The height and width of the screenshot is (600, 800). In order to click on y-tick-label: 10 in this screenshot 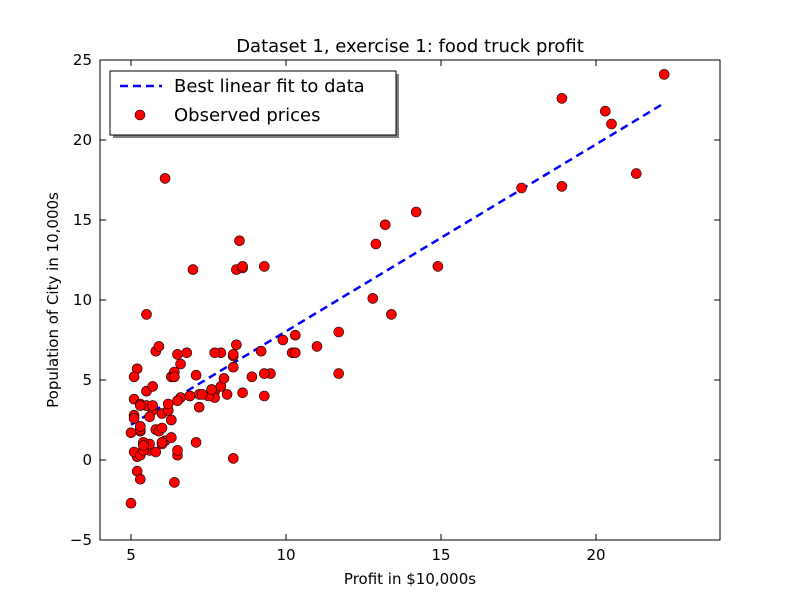, I will do `click(82, 300)`.